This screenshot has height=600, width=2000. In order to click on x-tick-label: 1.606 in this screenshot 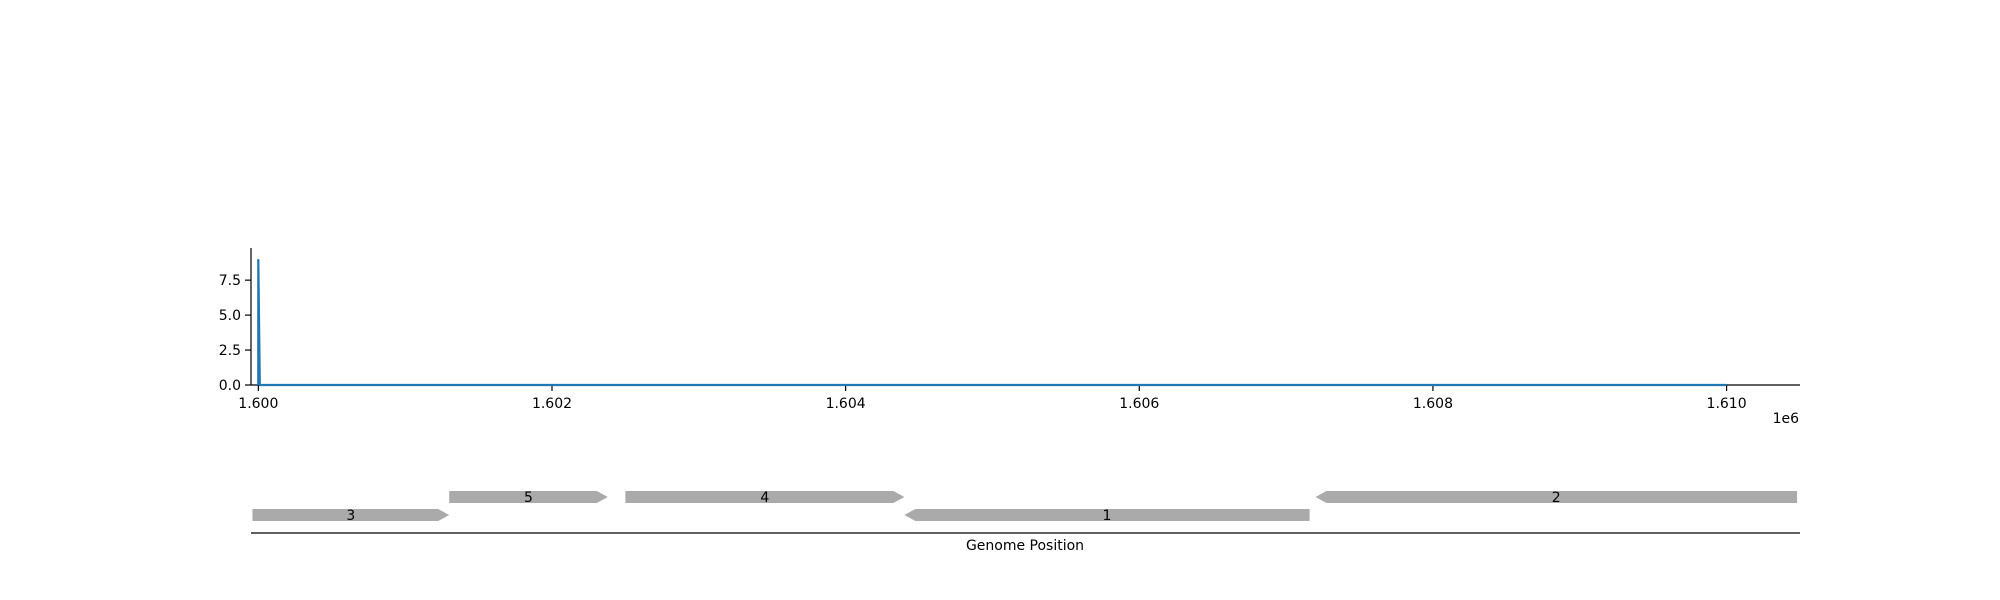, I will do `click(1139, 404)`.